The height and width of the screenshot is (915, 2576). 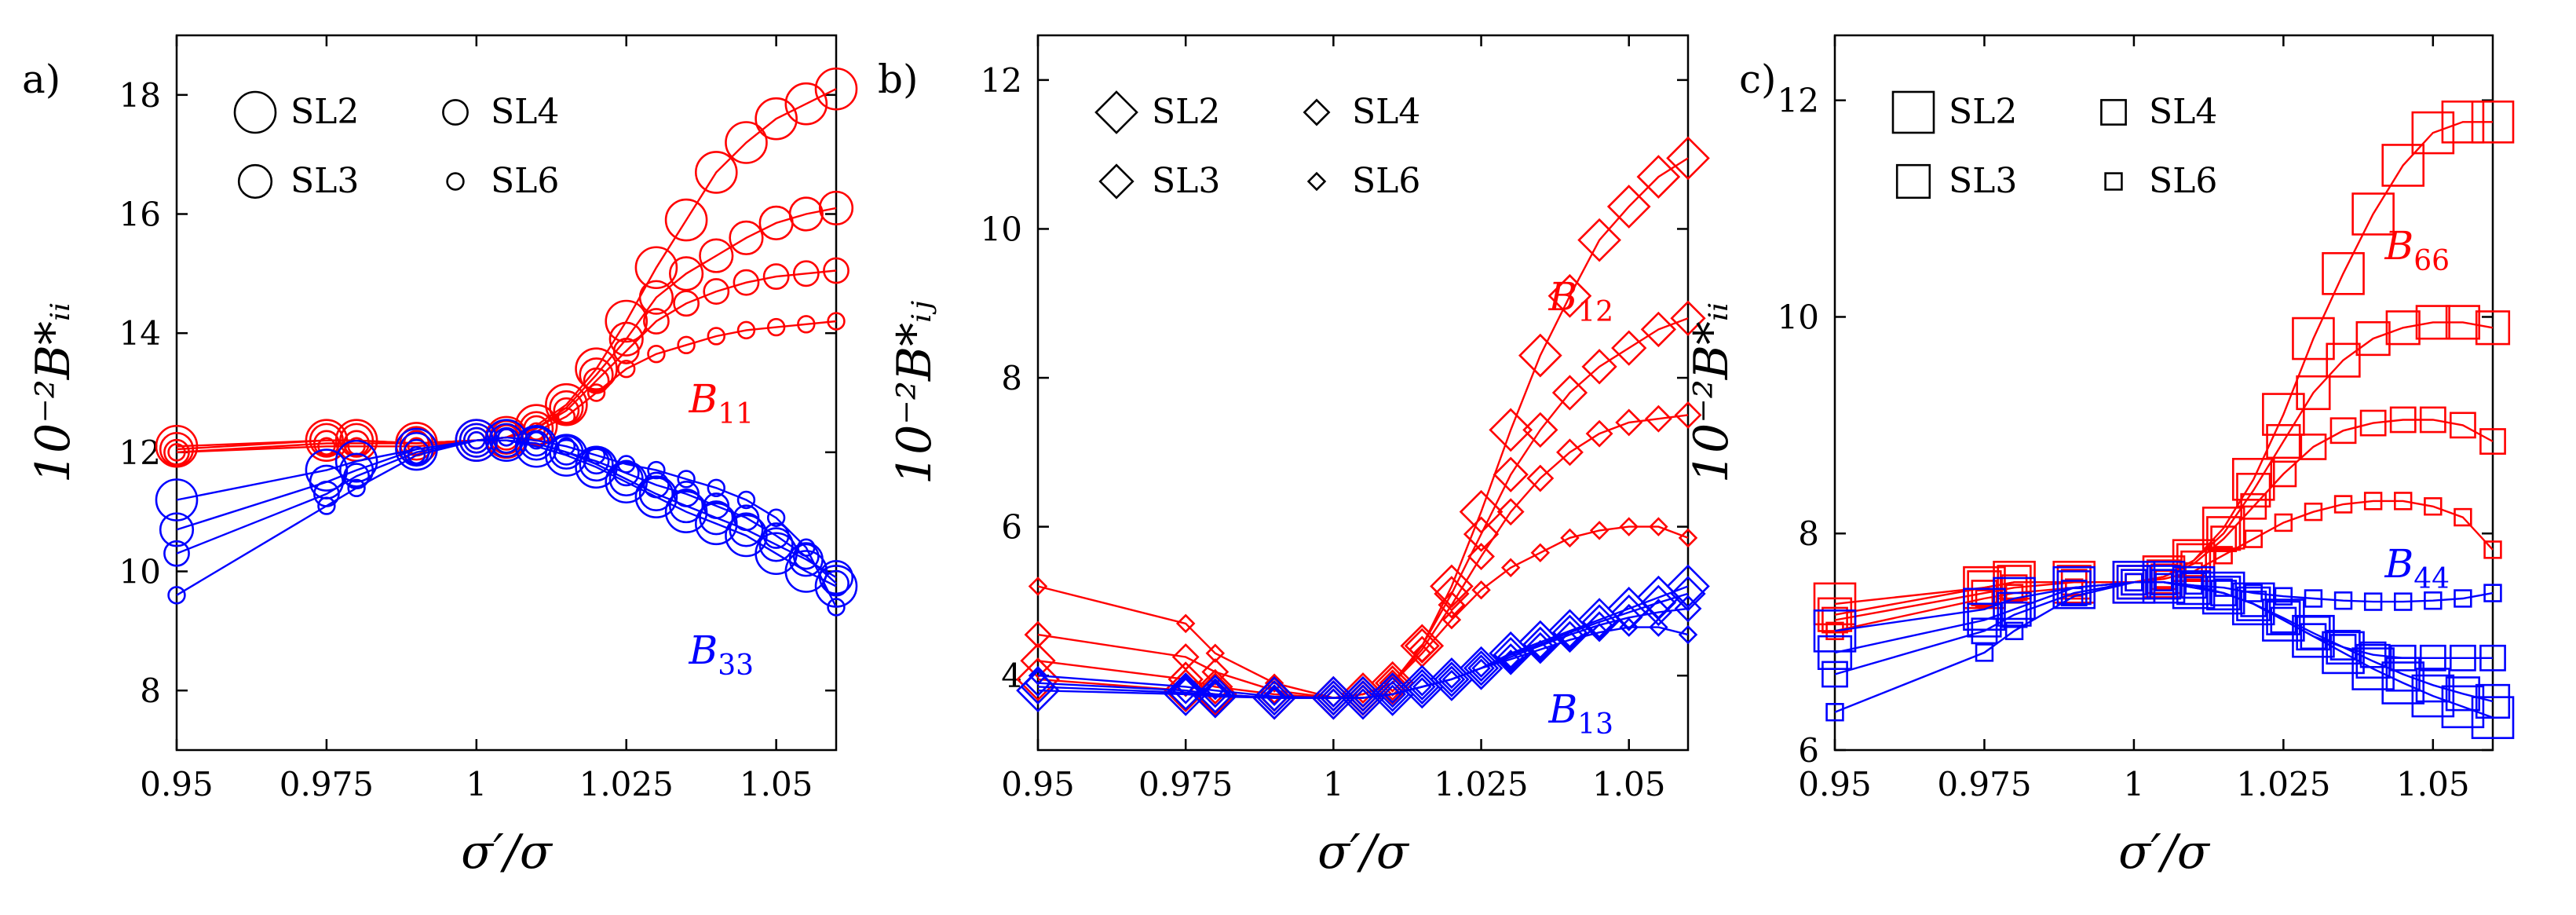 What do you see at coordinates (2164, 649) in the screenshot?
I see `series-b44-sl2` at bounding box center [2164, 649].